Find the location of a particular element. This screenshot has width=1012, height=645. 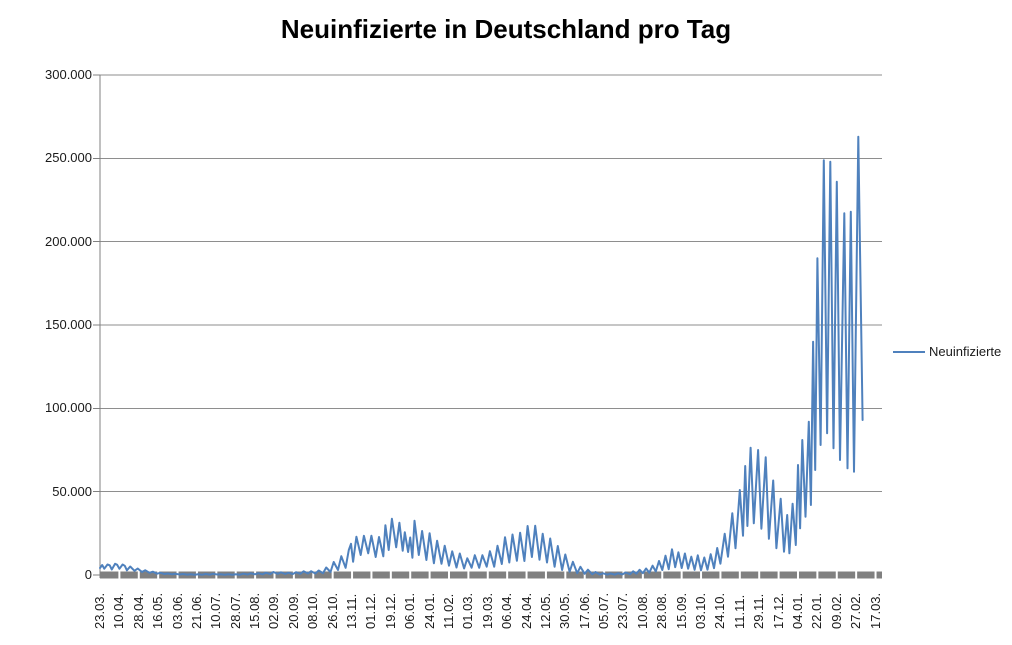

x-axis-label: 28.08. is located at coordinates (662, 610).